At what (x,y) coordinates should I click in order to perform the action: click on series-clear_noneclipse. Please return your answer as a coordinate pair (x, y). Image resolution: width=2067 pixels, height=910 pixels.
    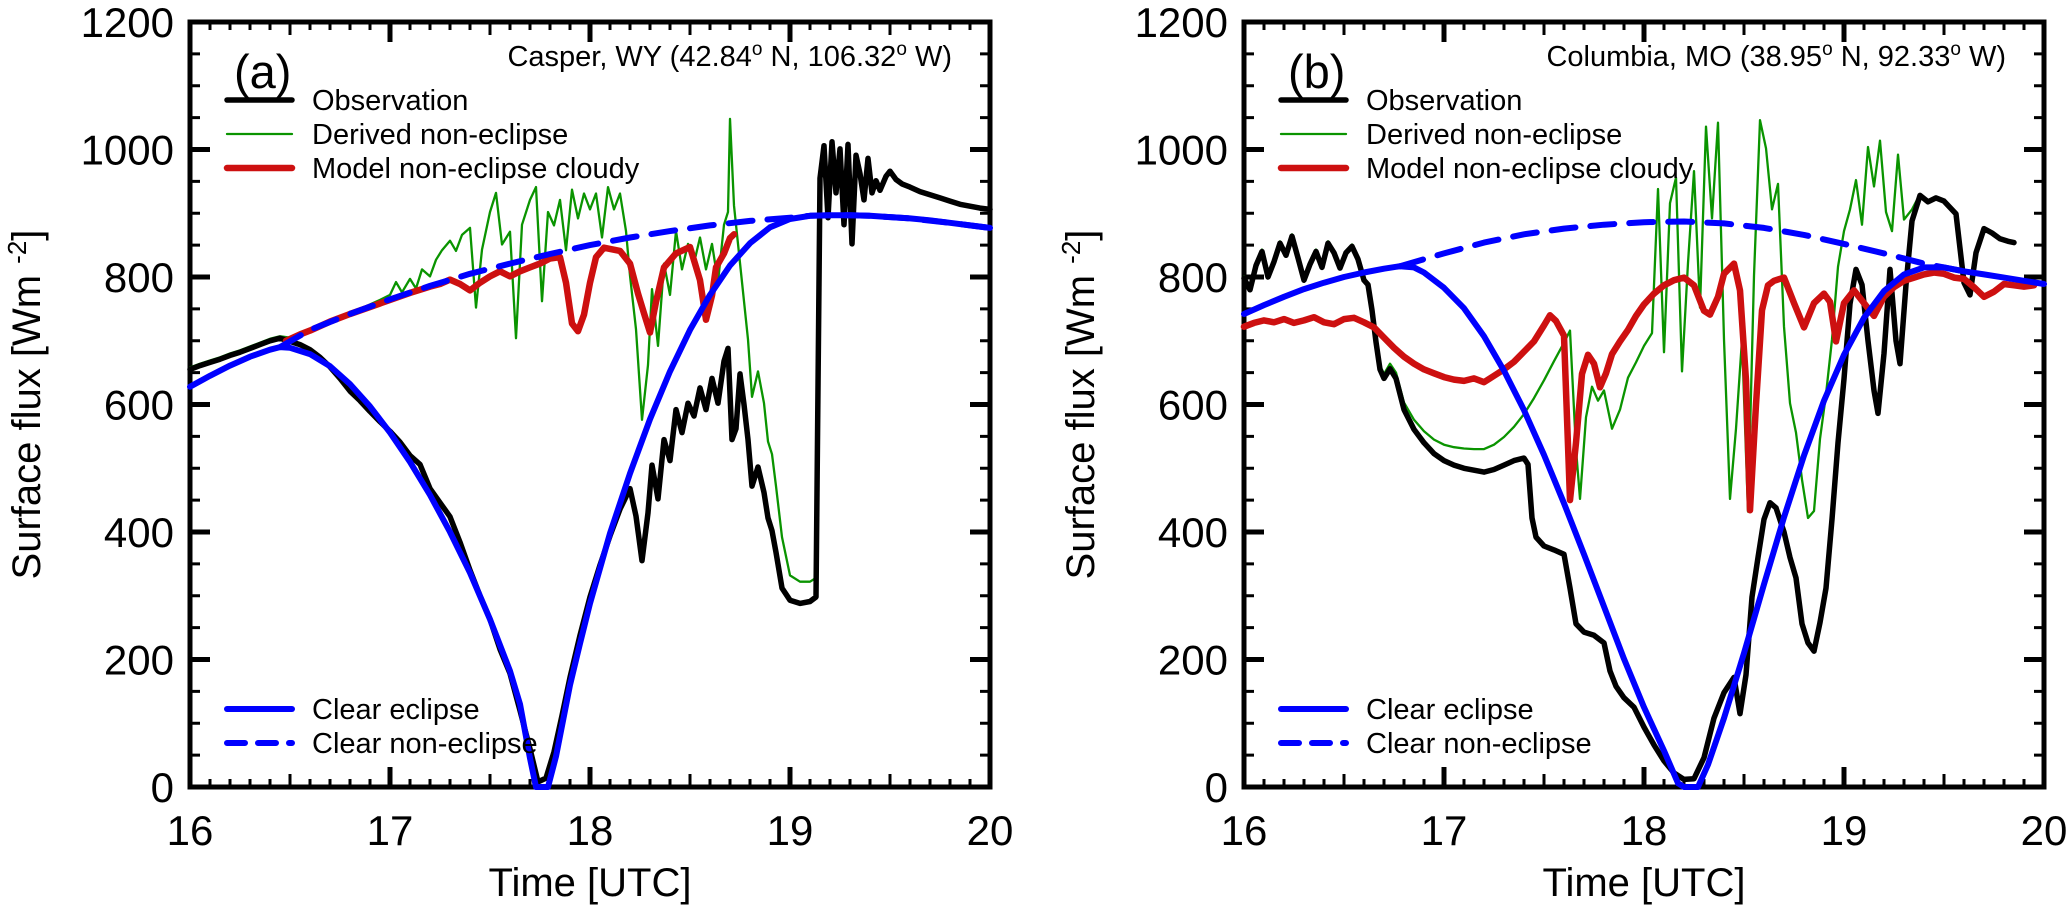
    Looking at the image, I should click on (1682, 246).